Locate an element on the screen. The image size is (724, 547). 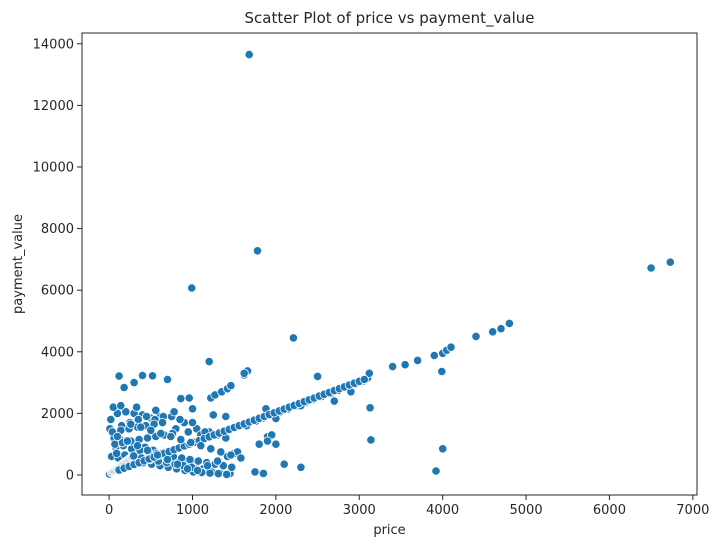
y-tick-label: 8000 is located at coordinates (57, 229).